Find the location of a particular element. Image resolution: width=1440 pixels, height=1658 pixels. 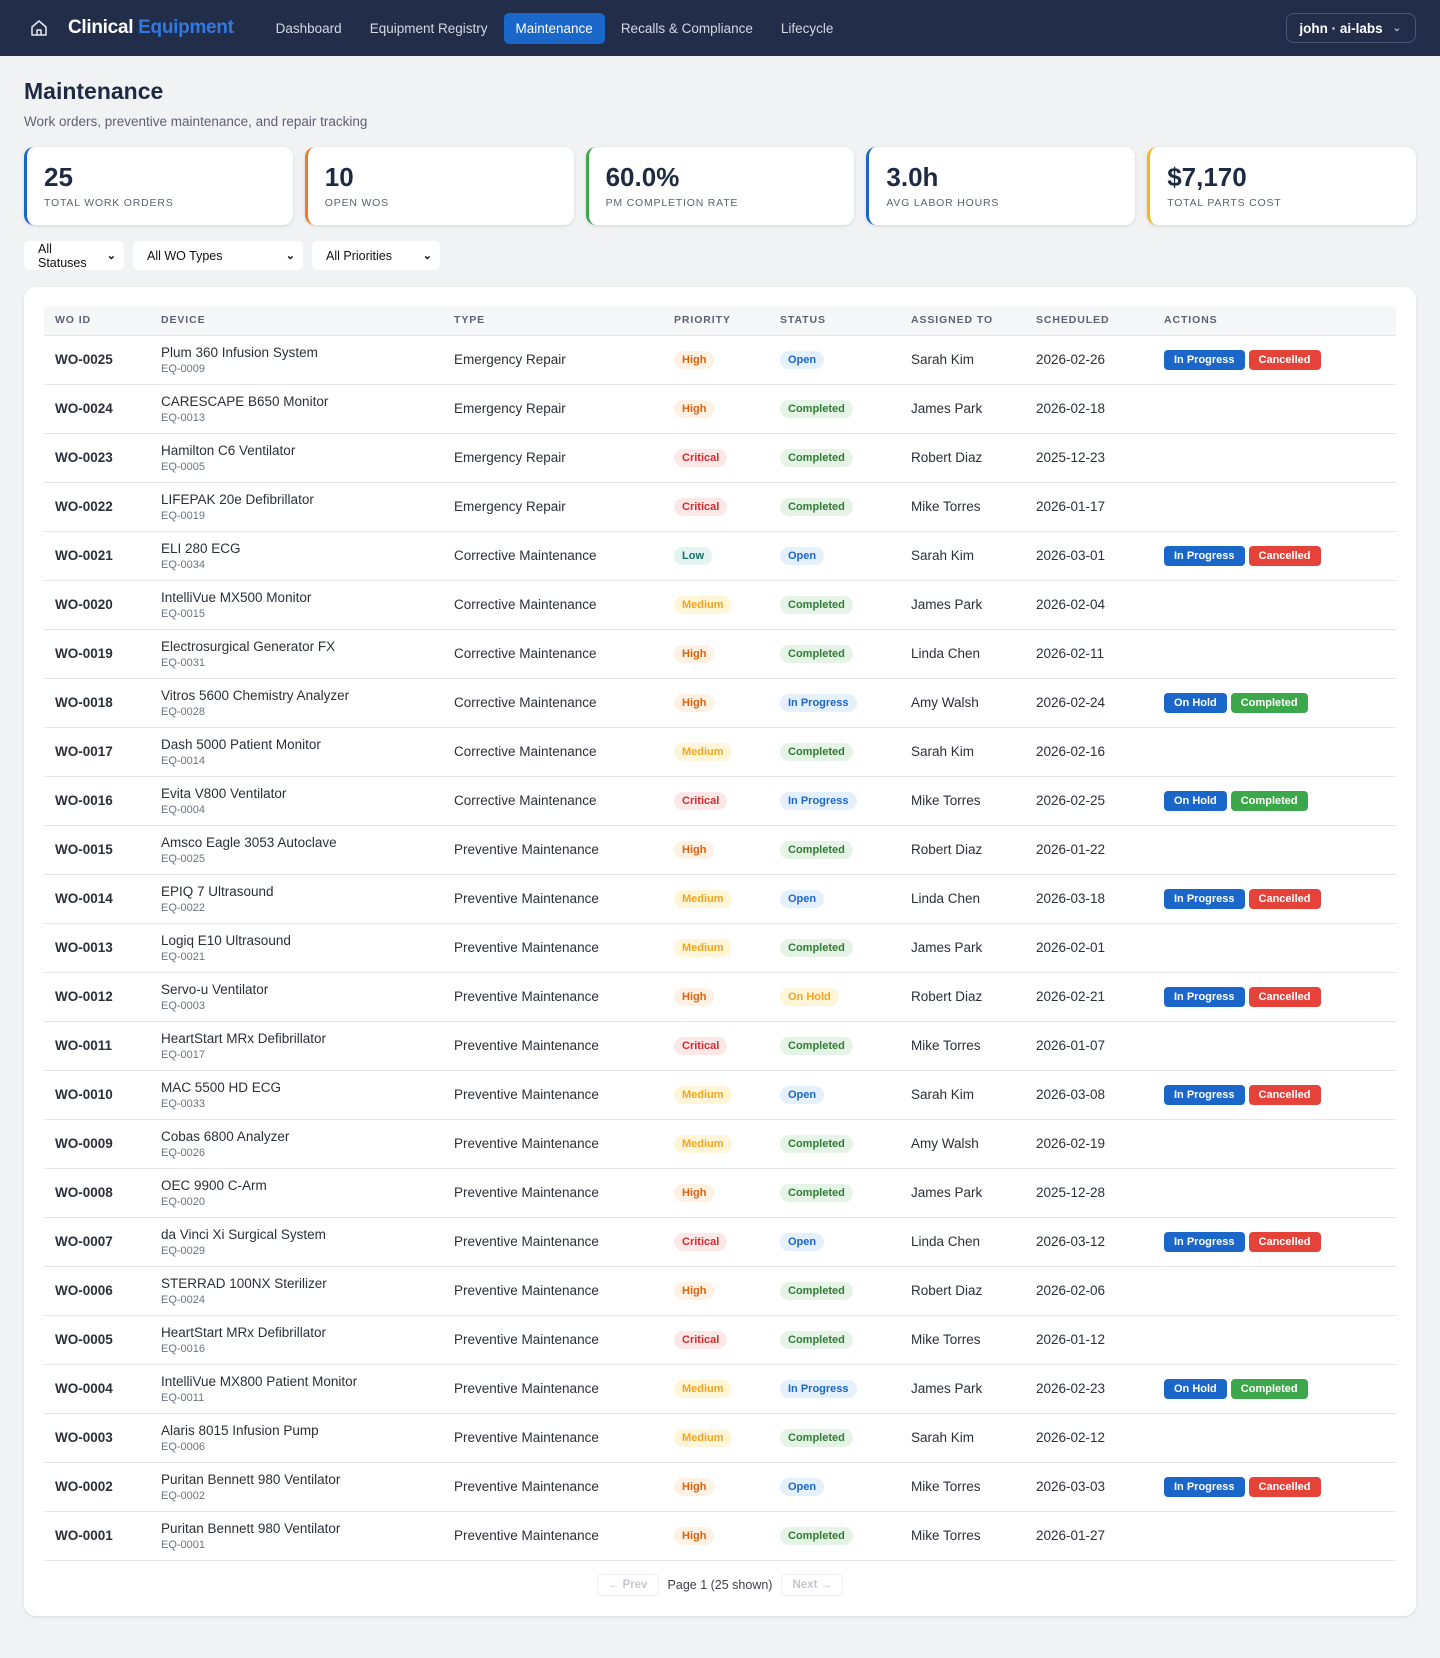

col-priority: Priority is located at coordinates (716, 321).